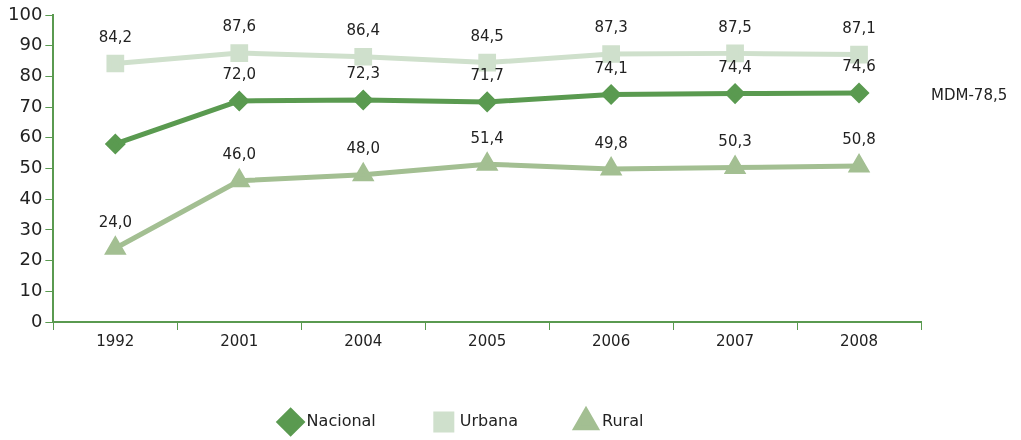 The height and width of the screenshot is (440, 1021). Describe the element at coordinates (735, 340) in the screenshot. I see `x-tick-label: 2007` at that location.